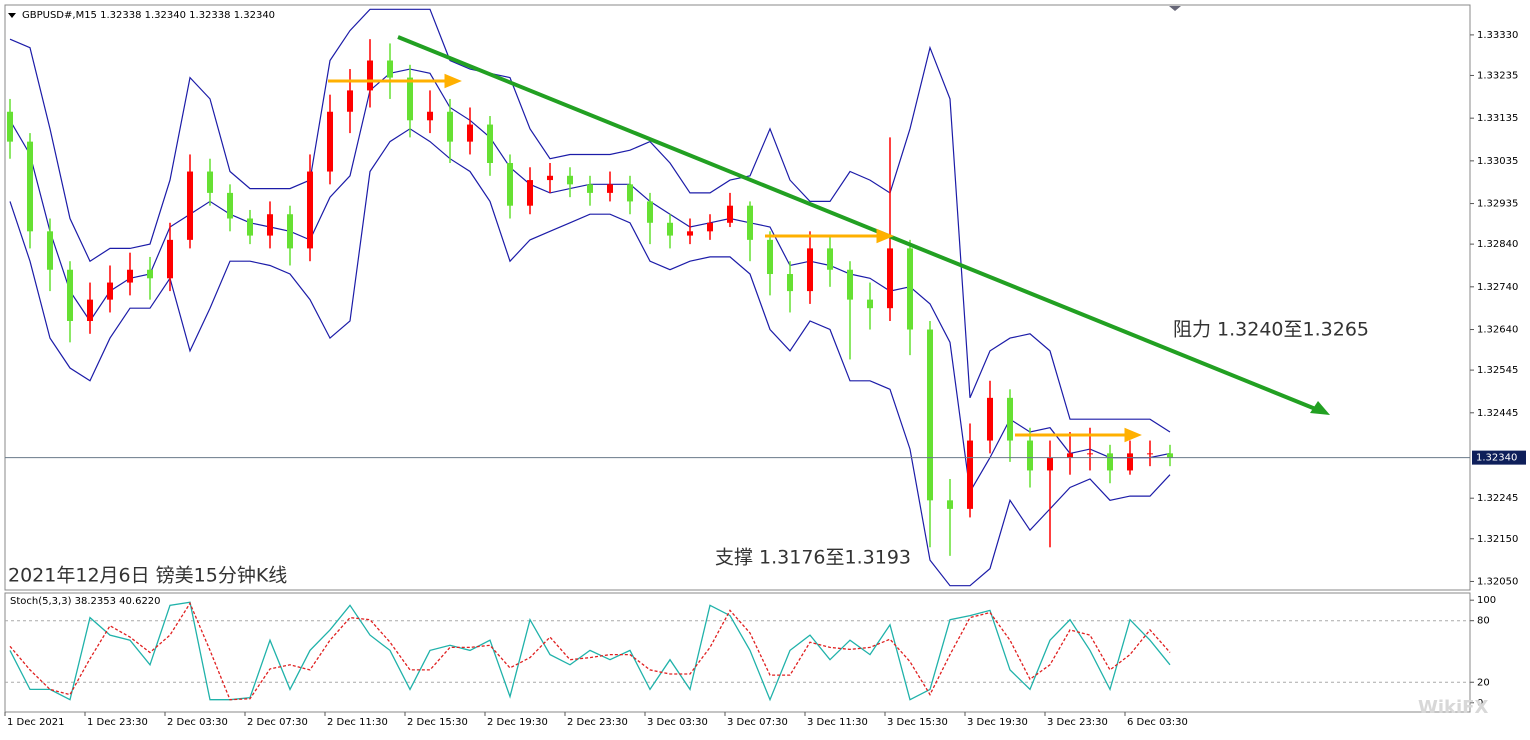  What do you see at coordinates (1497, 118) in the screenshot?
I see `y-tick-label: 1.33135` at bounding box center [1497, 118].